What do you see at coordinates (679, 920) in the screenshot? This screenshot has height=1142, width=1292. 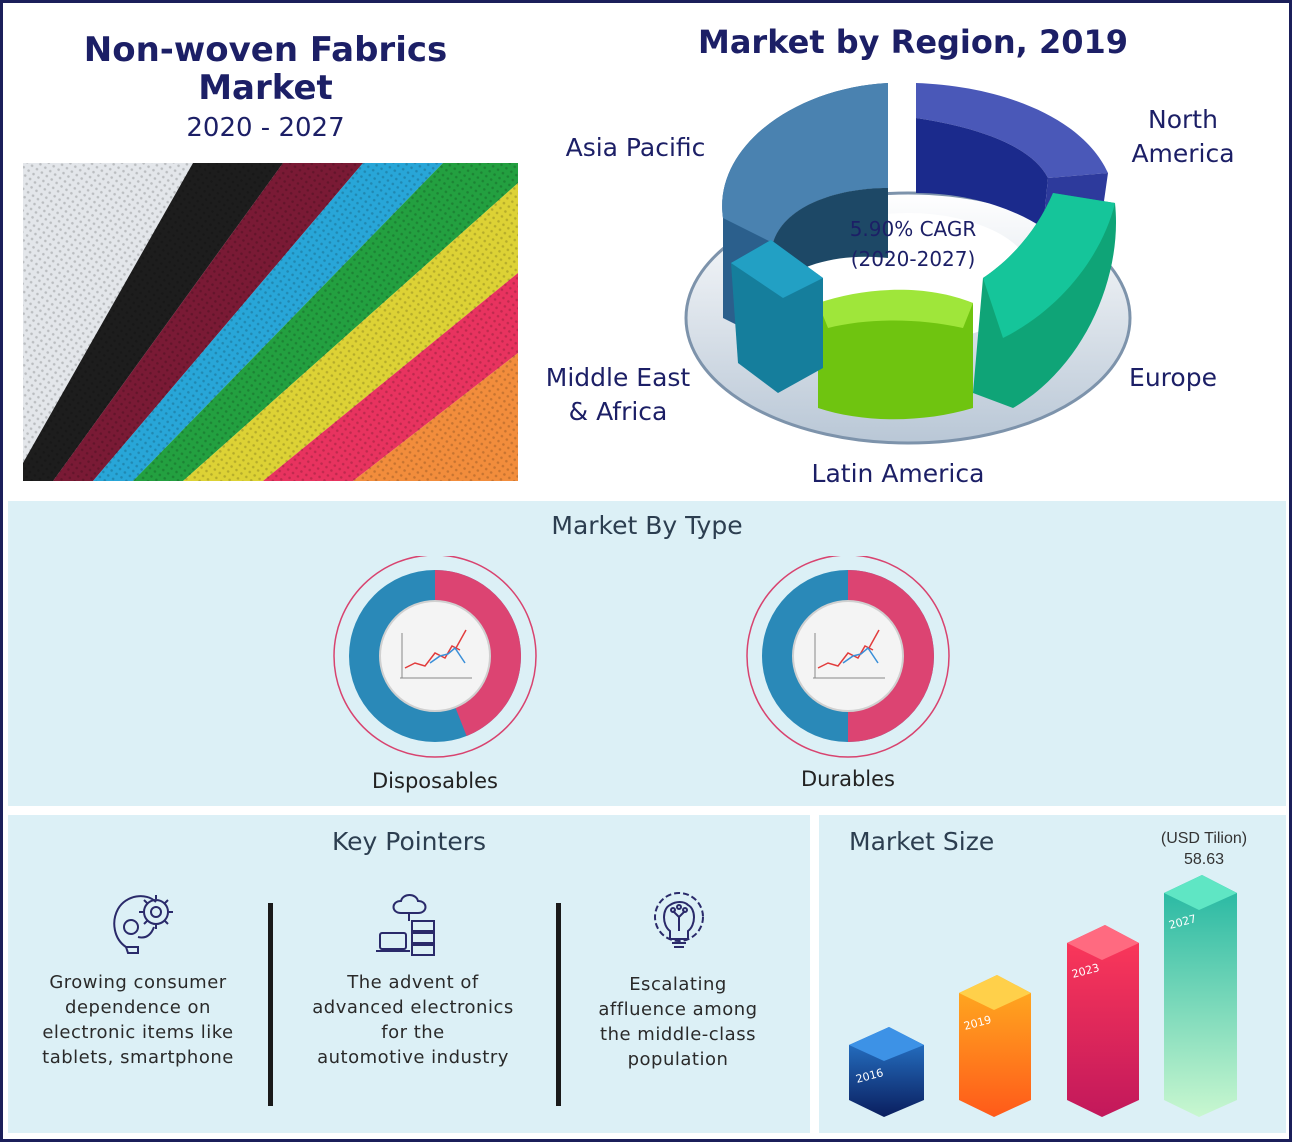 I see `gear-lightbulb-icon` at bounding box center [679, 920].